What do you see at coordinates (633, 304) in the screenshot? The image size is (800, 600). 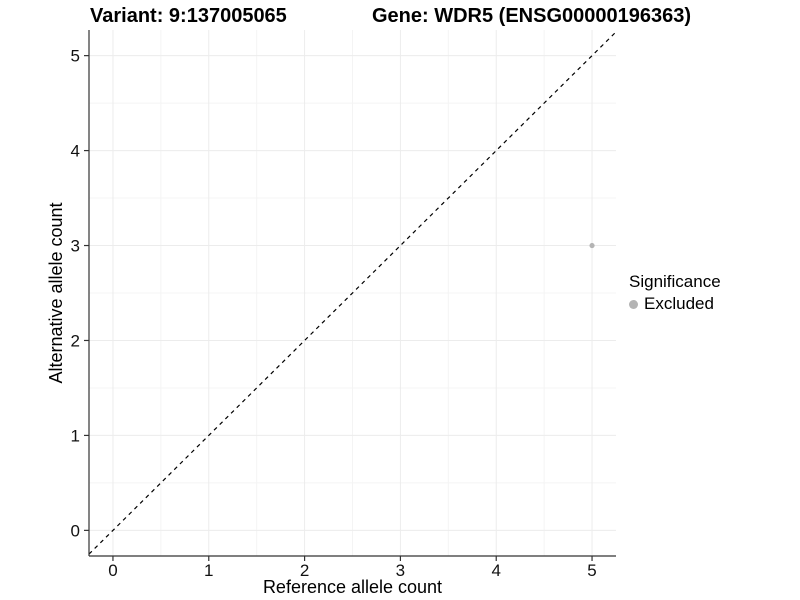 I see `legend-point-icon` at bounding box center [633, 304].